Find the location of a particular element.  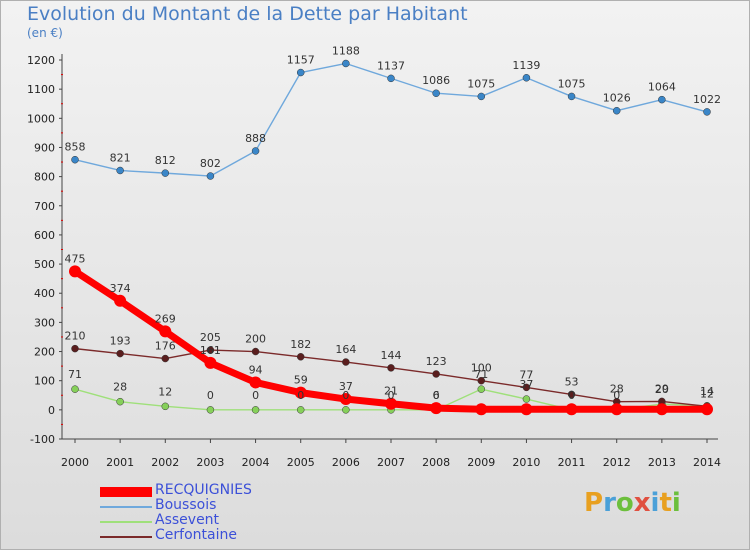

chart-subtitle: (en €) is located at coordinates (45, 33).